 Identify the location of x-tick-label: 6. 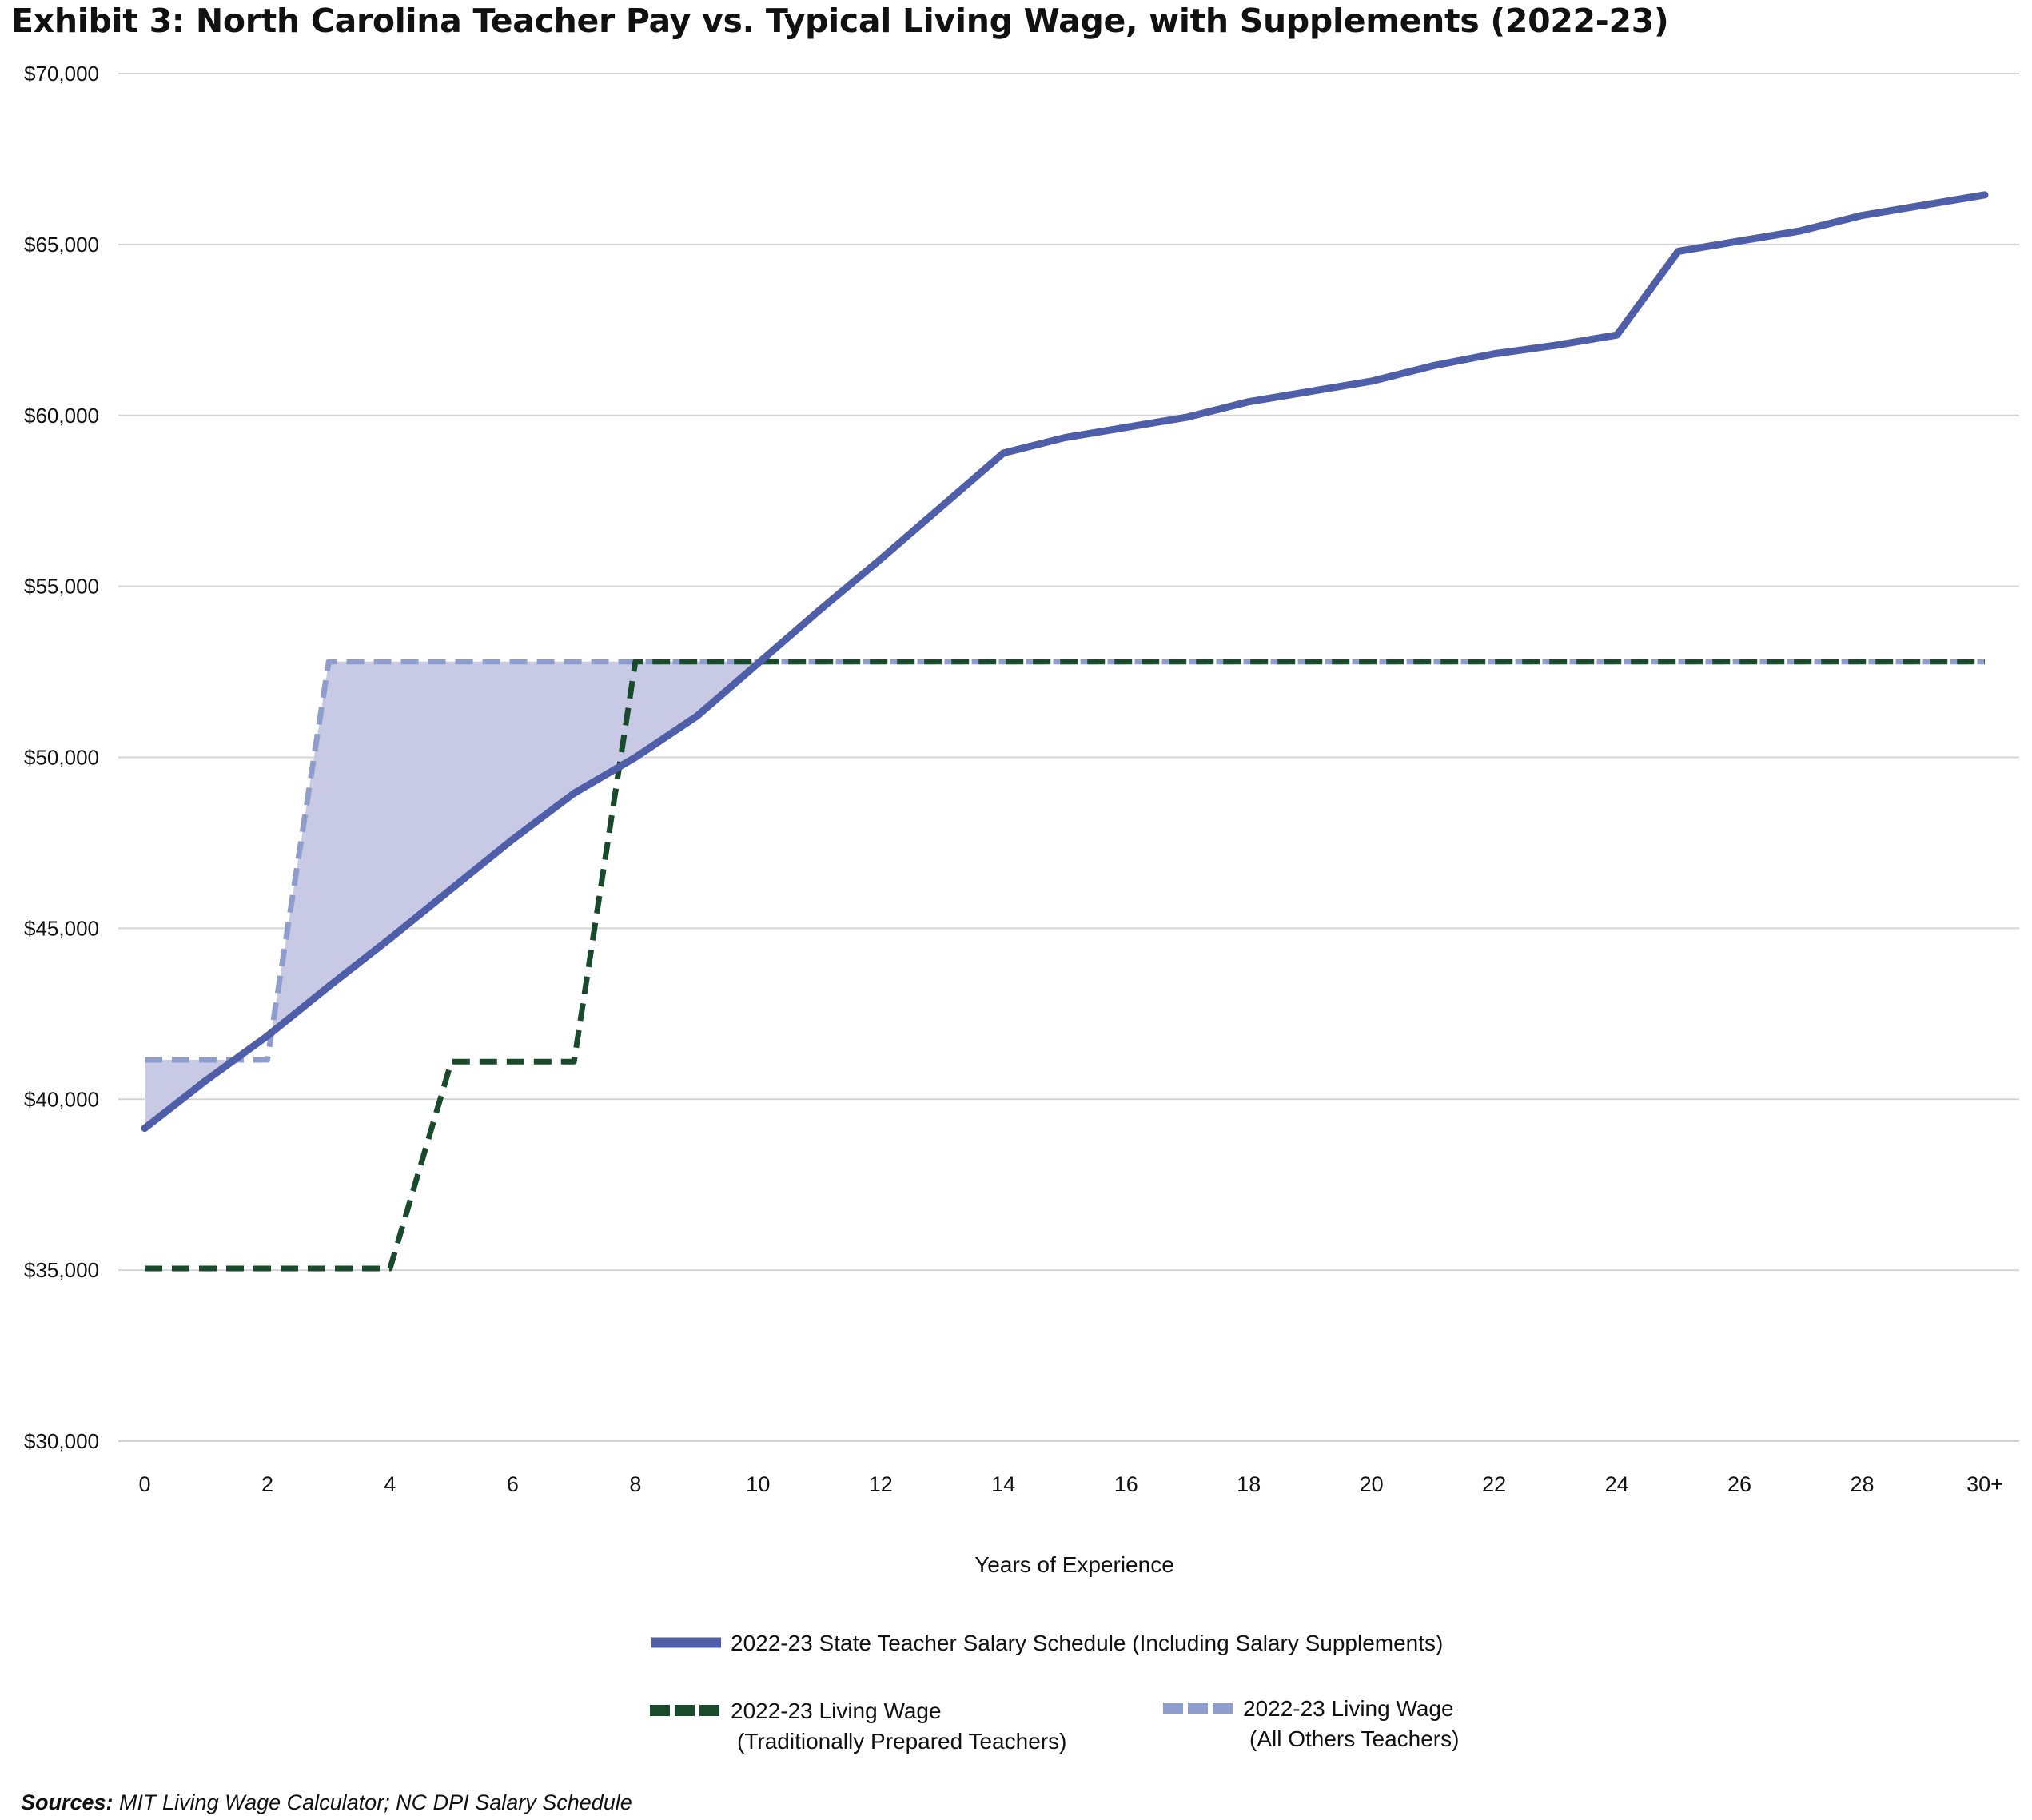
(513, 1484).